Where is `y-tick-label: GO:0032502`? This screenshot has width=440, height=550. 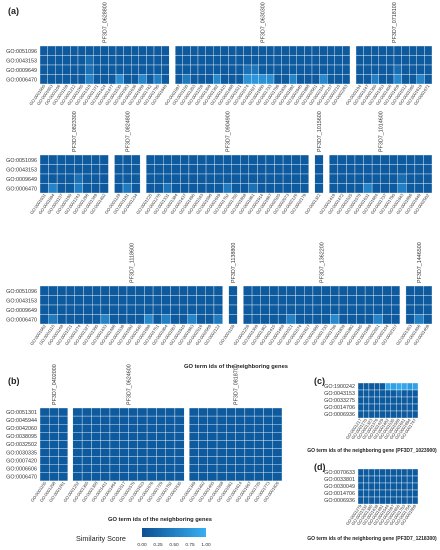
y-tick-label: GO:0032502 is located at coordinates (21, 445).